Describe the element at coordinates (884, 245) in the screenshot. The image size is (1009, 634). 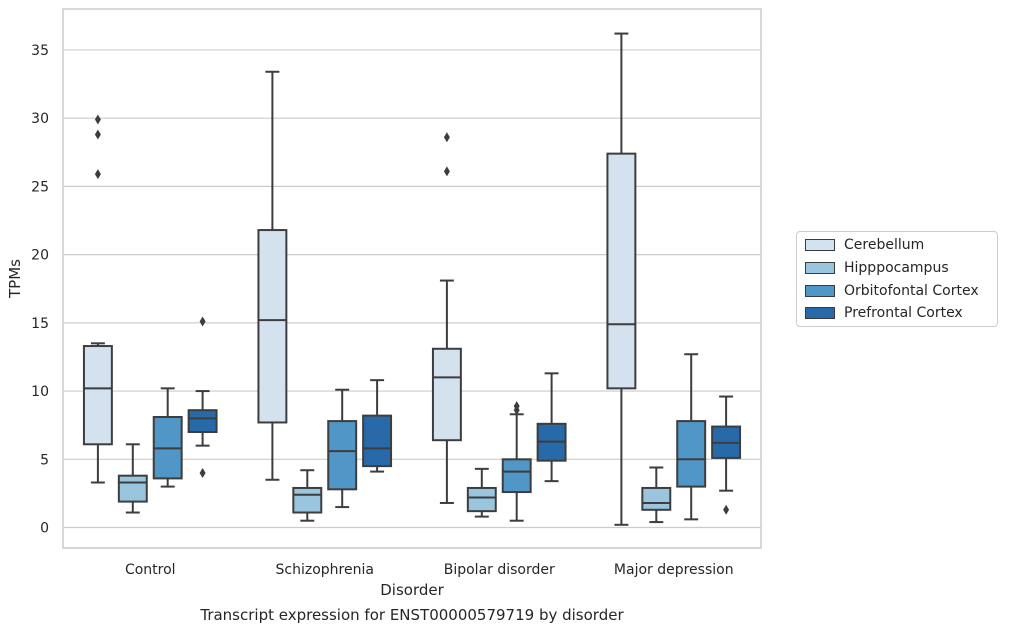
I see `legend-label-cerebellum: Cerebellum` at that location.